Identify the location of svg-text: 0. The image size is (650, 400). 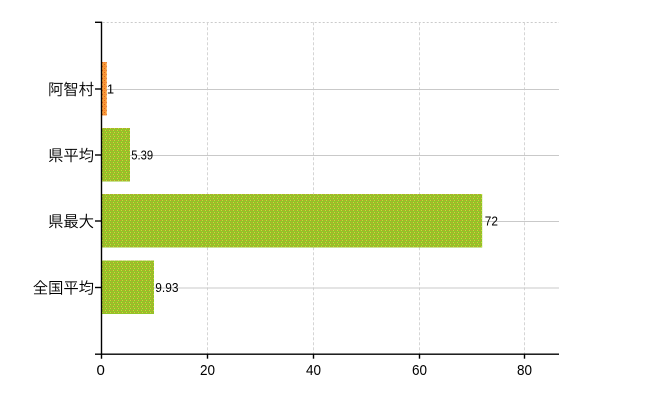
(101, 370).